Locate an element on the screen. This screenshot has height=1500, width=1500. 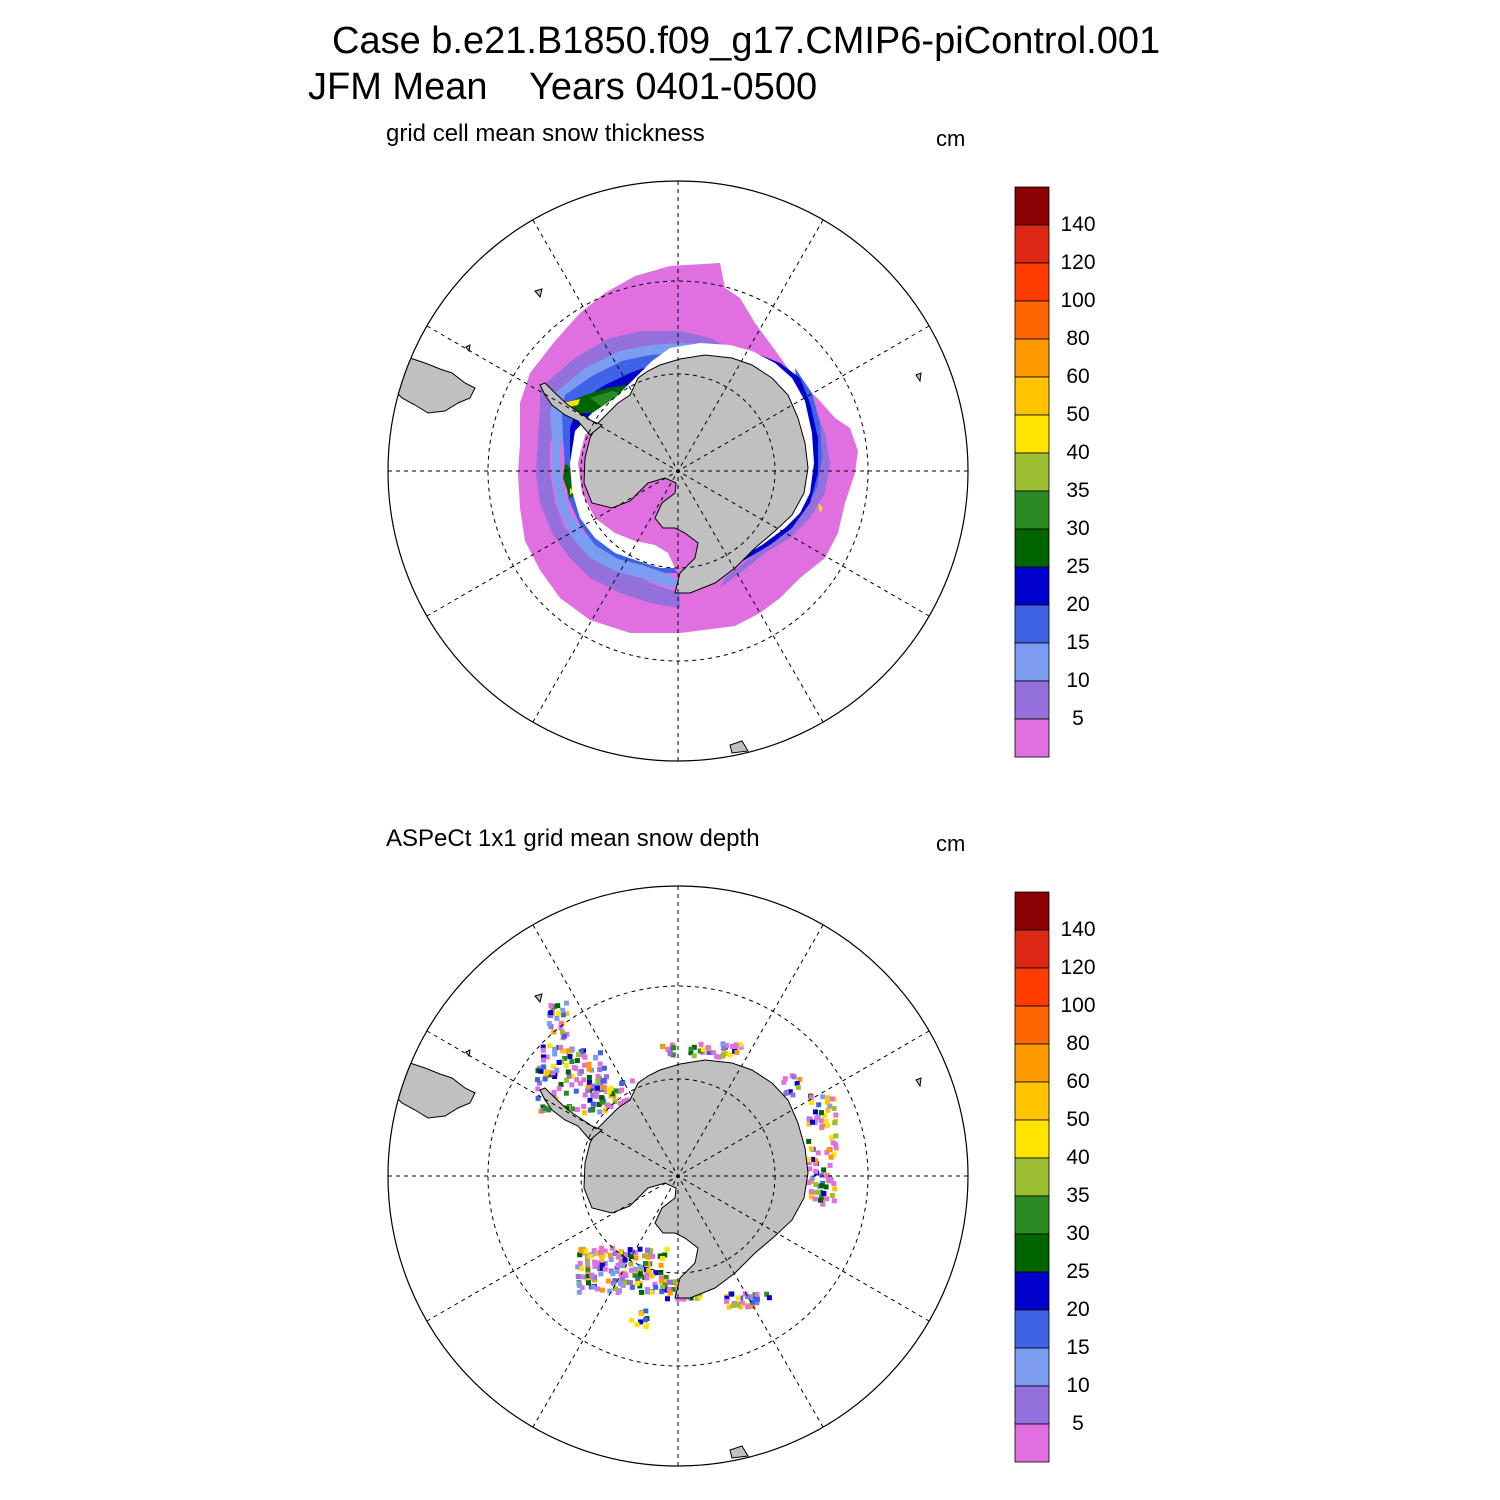
colorbar-tick-label: 30 is located at coordinates (1078, 528).